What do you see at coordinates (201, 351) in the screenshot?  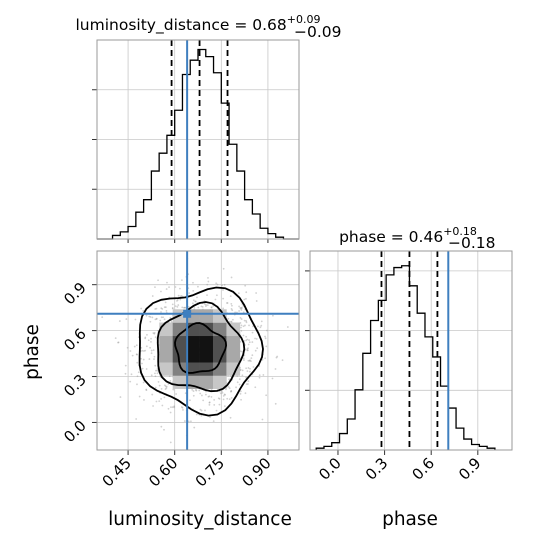 I see `contour-line` at bounding box center [201, 351].